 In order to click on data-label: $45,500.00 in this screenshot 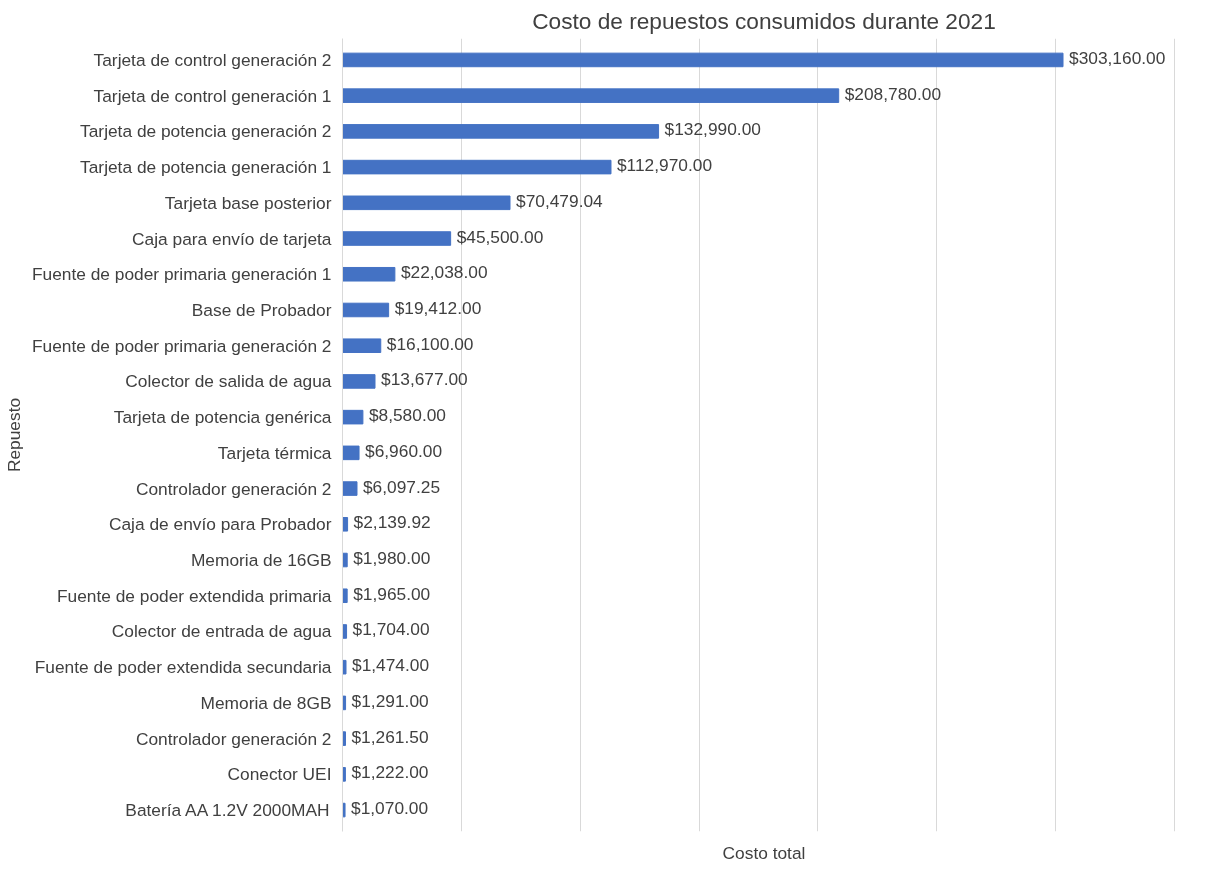, I will do `click(500, 236)`.